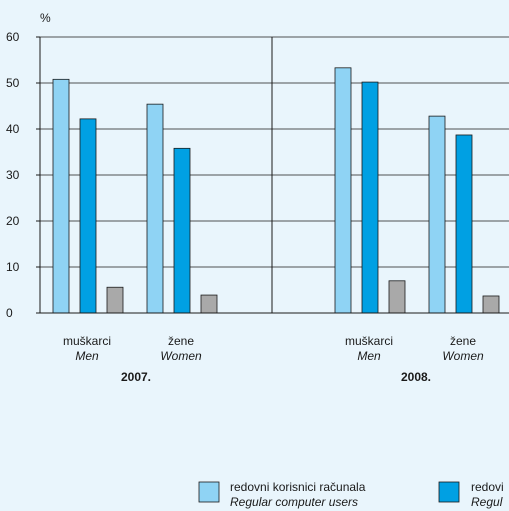  Describe the element at coordinates (294, 502) in the screenshot. I see `legend-label-en: Regular computer users` at that location.